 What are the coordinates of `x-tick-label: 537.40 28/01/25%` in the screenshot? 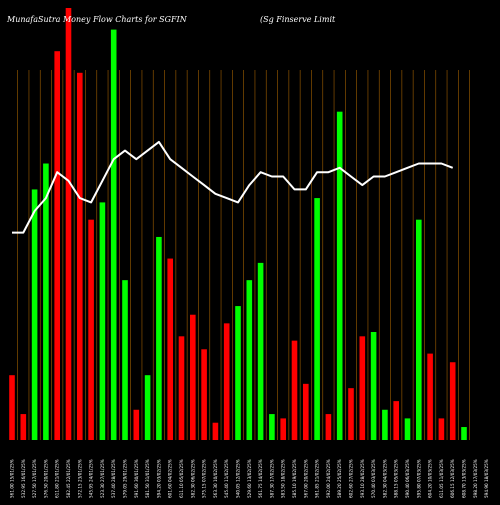 It's located at (113, 478).